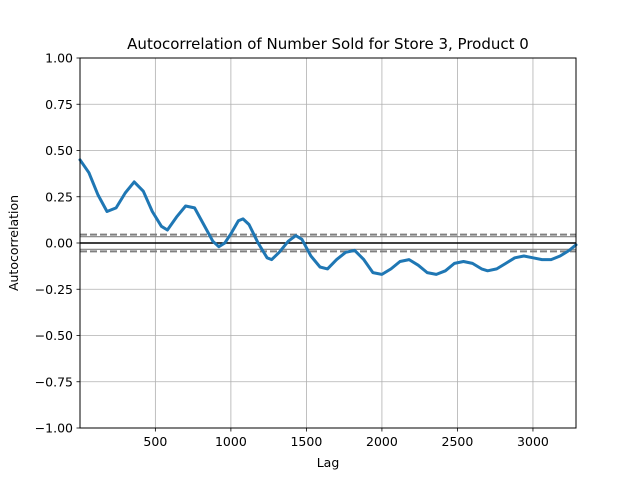 The width and height of the screenshot is (640, 485). What do you see at coordinates (59, 196) in the screenshot?
I see `y-tick-label: 0.25` at bounding box center [59, 196].